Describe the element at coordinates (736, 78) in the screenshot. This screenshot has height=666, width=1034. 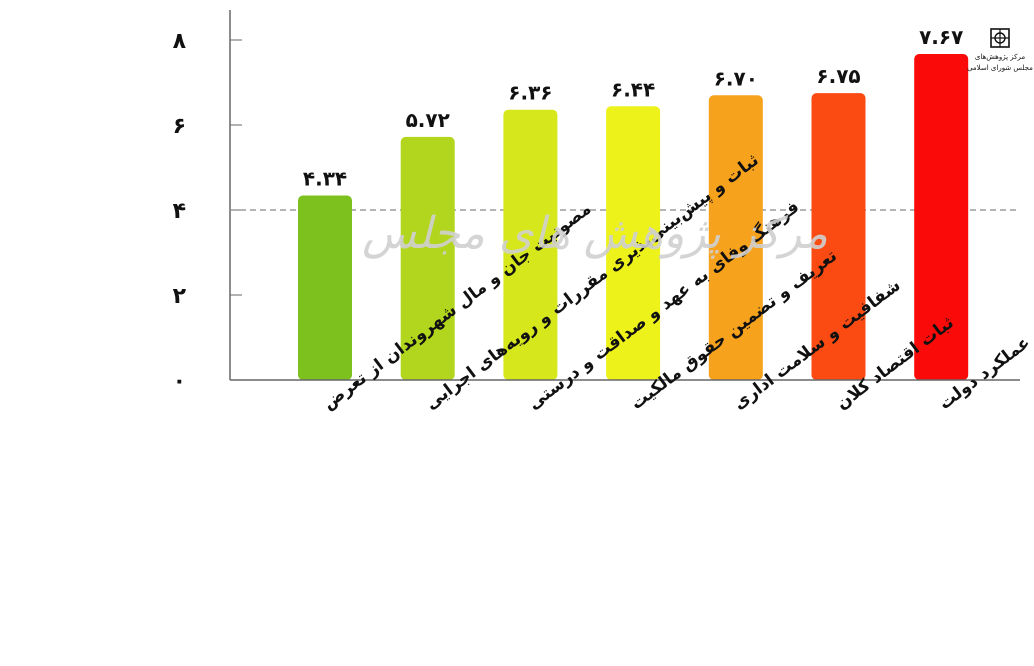
I see `value-label: ۶.۷۰` at that location.